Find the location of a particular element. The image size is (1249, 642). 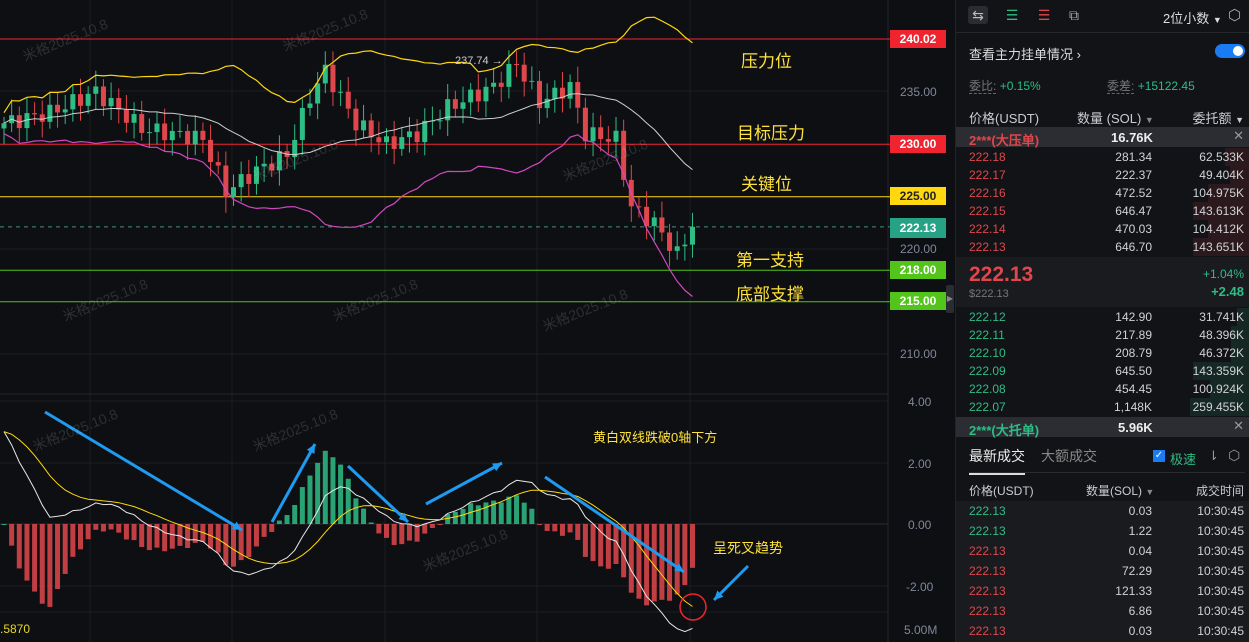

order-amount: 143.613K is located at coordinates (1218, 211).